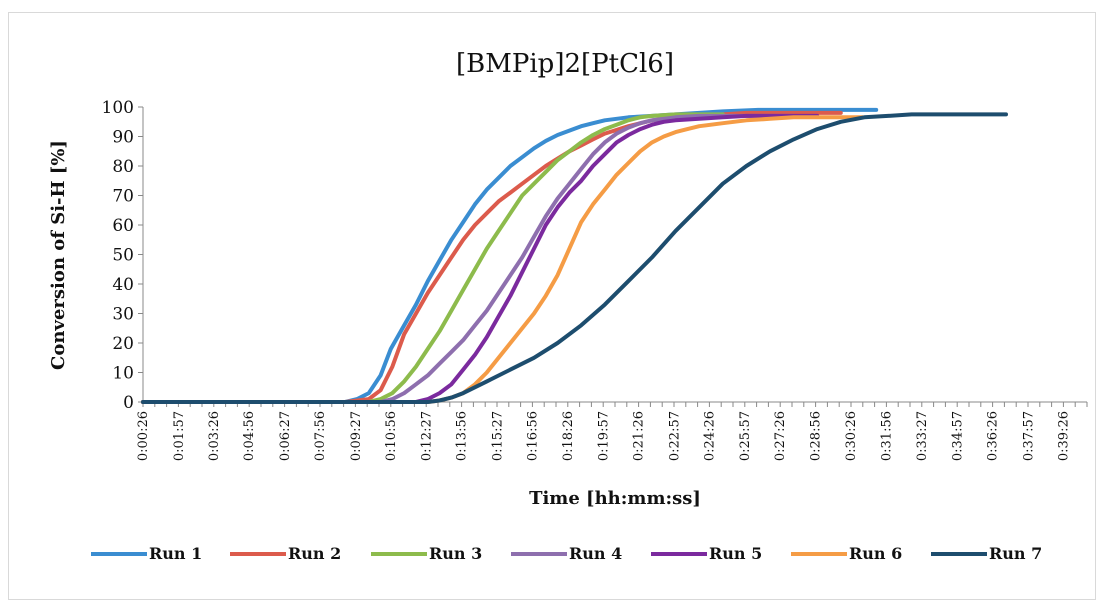 The width and height of the screenshot is (1105, 610). I want to click on x-tick-label: 0:30:26, so click(851, 436).